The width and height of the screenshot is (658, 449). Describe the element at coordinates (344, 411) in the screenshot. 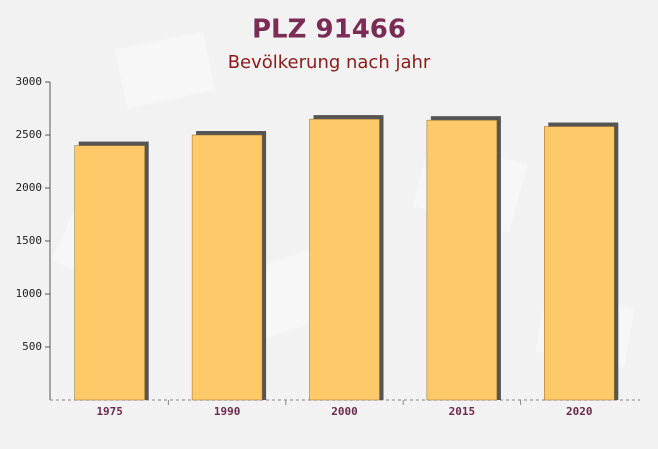

I see `x-tick-label: 2000` at that location.